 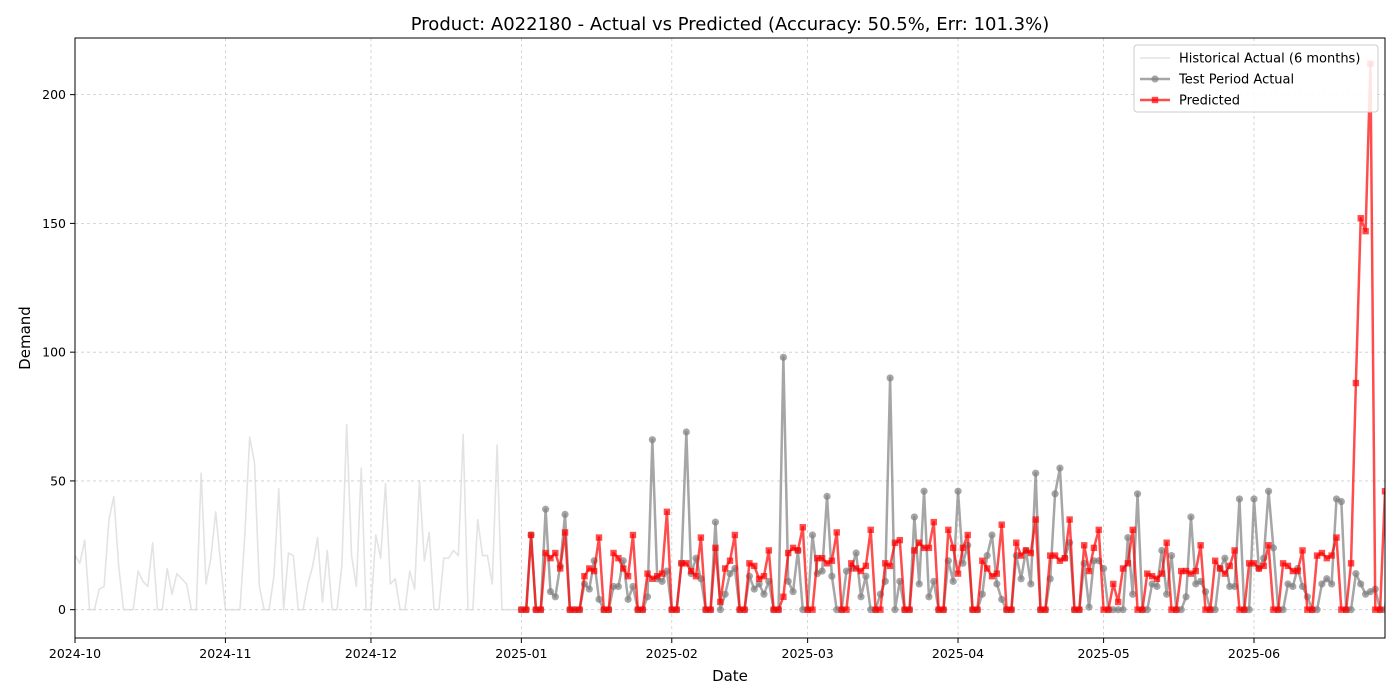 What do you see at coordinates (58, 480) in the screenshot?
I see `y-tick-label: 50` at bounding box center [58, 480].